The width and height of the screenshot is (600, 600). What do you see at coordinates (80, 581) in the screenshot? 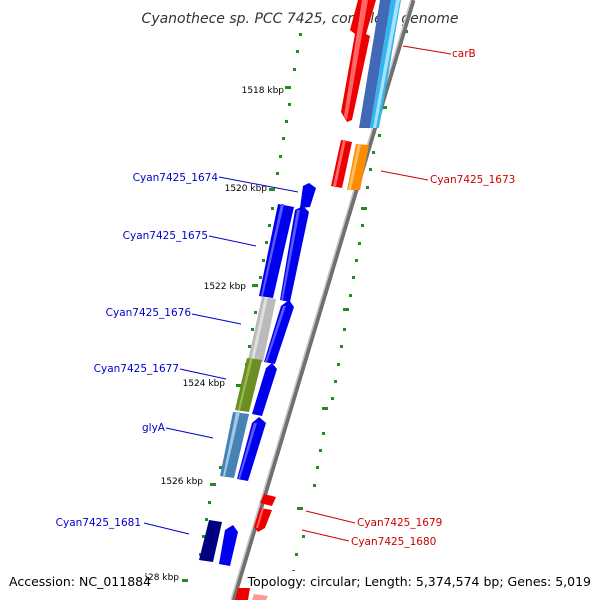
I see `accession-text: Accession: NC_011884` at bounding box center [80, 581].